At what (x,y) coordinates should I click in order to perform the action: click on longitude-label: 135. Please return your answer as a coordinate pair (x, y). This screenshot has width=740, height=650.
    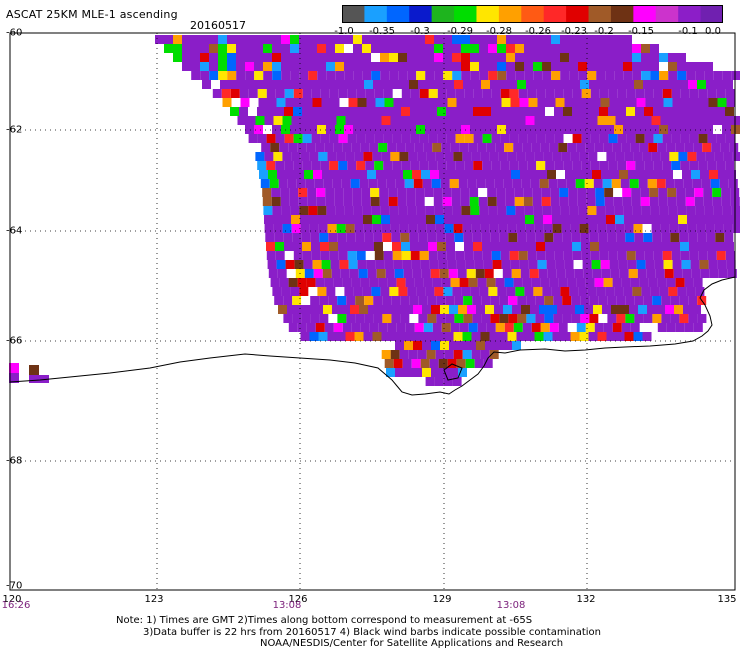
    Looking at the image, I should click on (727, 599).